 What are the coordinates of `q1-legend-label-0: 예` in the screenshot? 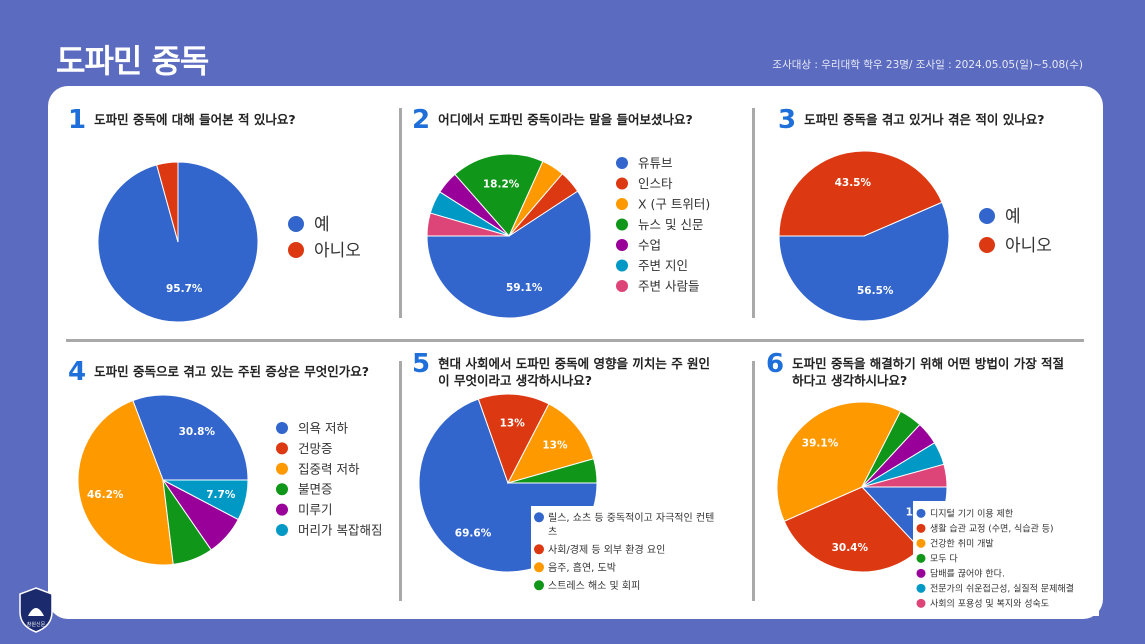 It's located at (322, 225).